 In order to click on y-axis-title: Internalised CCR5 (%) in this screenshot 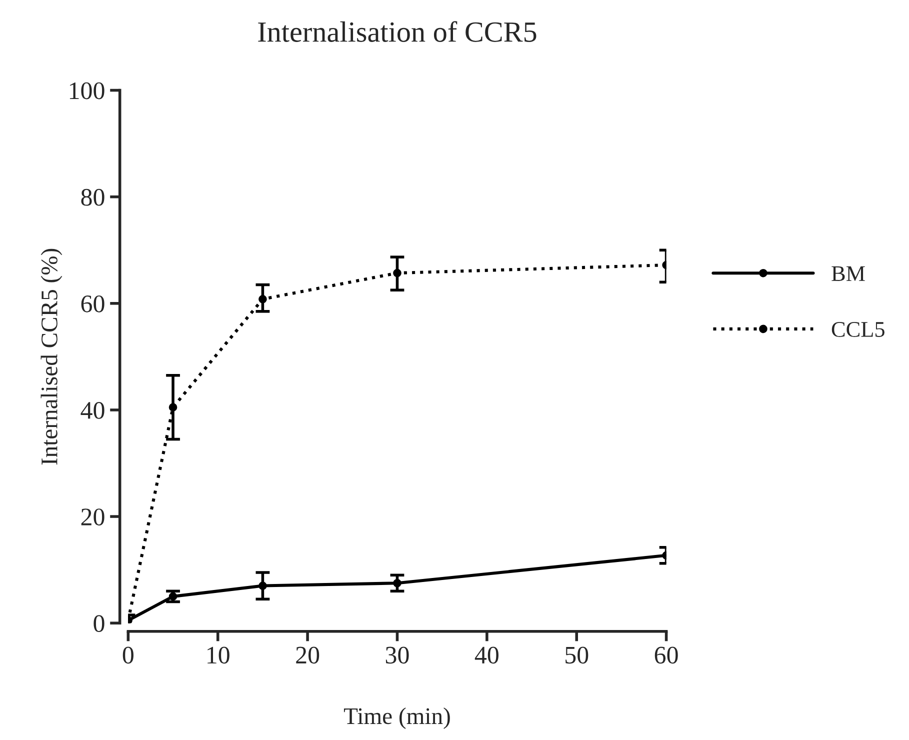, I will do `click(51, 356)`.